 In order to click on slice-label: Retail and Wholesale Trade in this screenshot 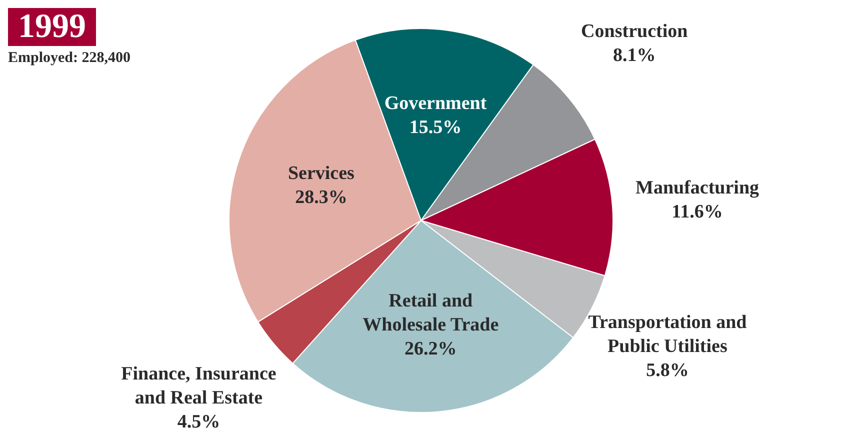, I will do `click(430, 313)`.